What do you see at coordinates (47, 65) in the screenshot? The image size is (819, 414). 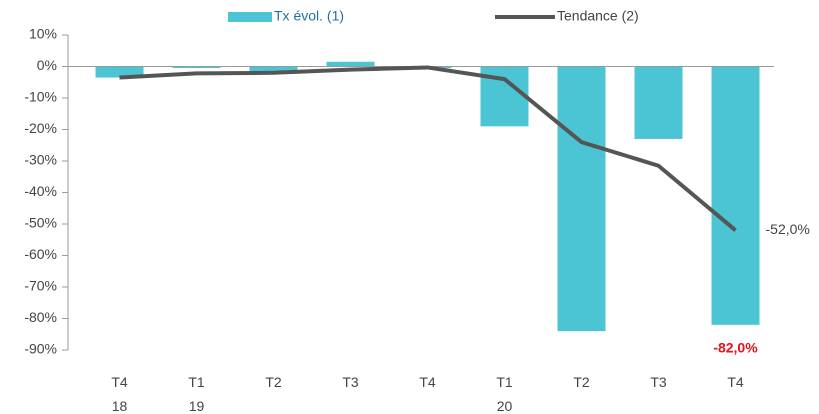 I see `y-tick-label: 0%` at bounding box center [47, 65].